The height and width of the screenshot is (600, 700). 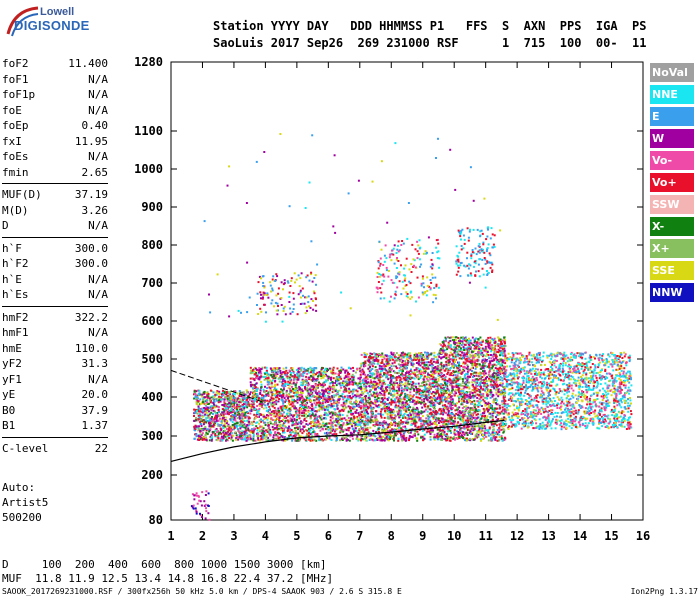 I want to click on param-label: fxI, so click(x=12, y=141).